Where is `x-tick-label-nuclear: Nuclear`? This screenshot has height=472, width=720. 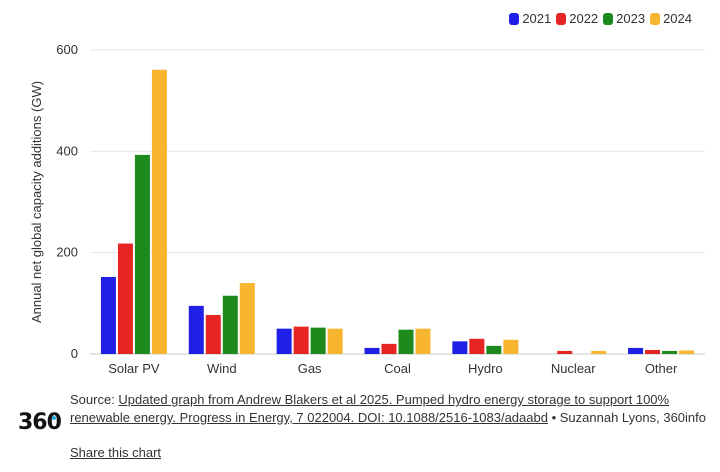
x-tick-label-nuclear: Nuclear is located at coordinates (573, 368).